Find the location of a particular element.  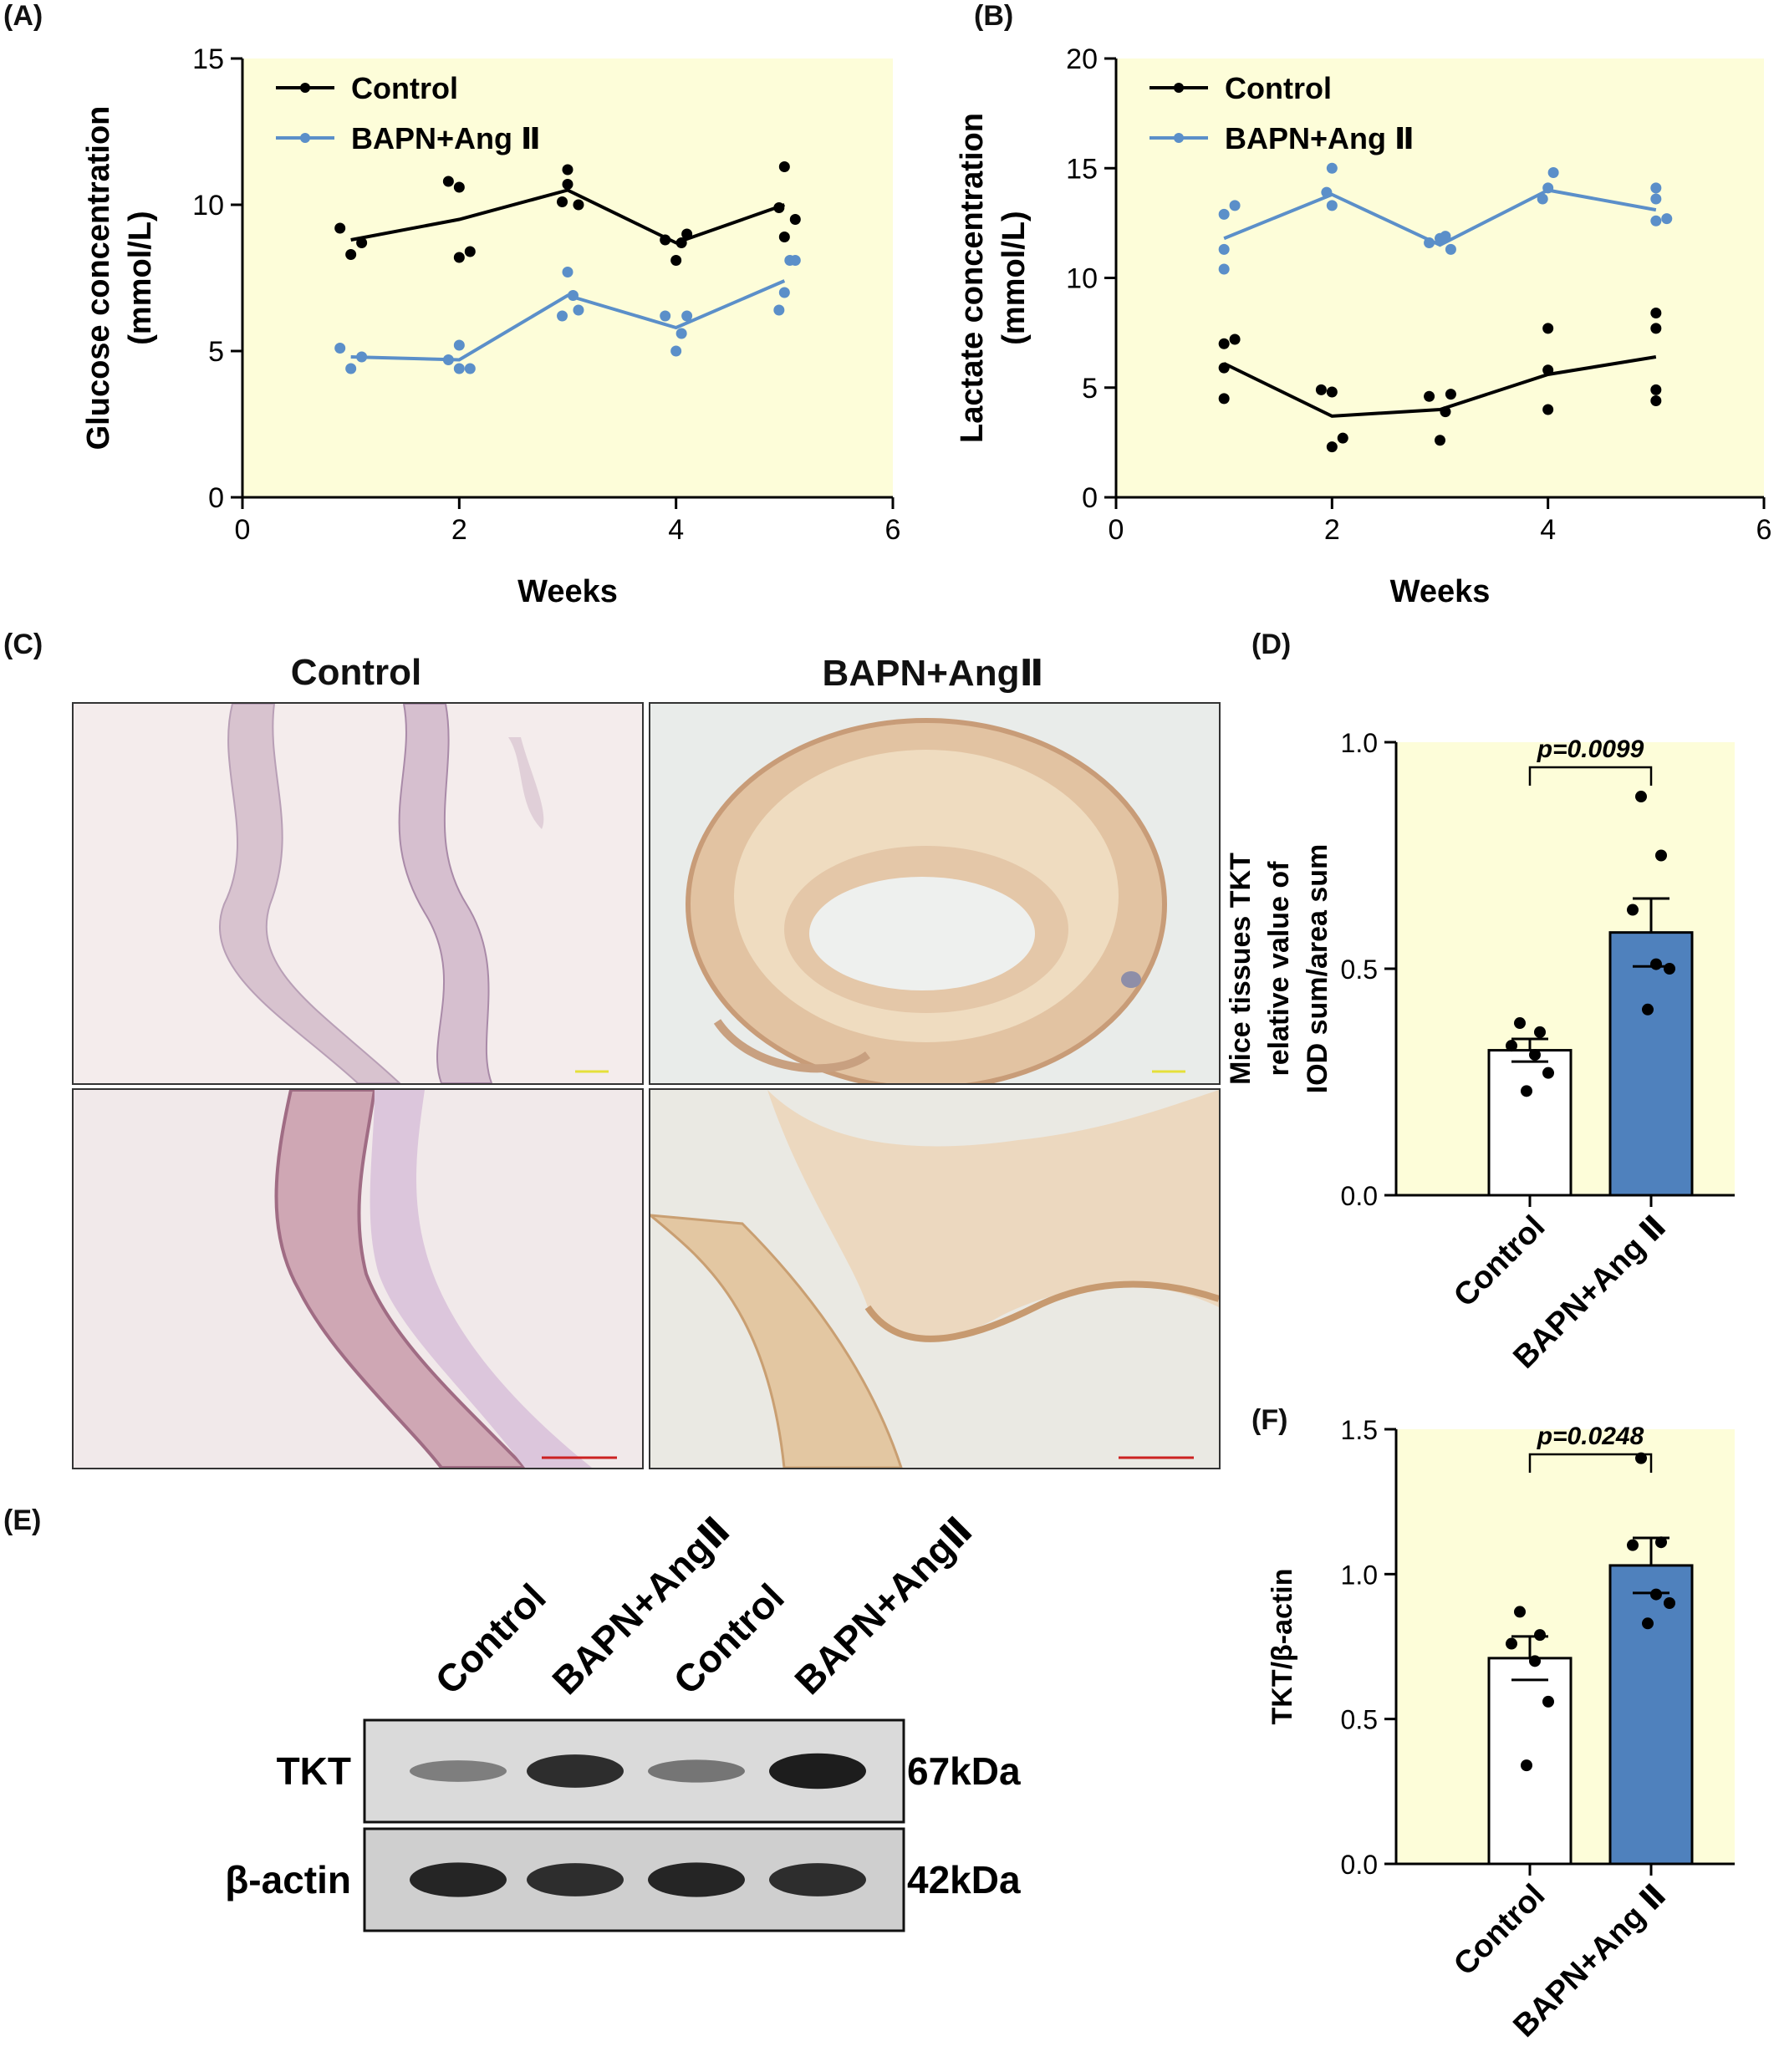

legend-label-bapn-ang-b: BAPN+Ang Ⅱ is located at coordinates (1320, 138).